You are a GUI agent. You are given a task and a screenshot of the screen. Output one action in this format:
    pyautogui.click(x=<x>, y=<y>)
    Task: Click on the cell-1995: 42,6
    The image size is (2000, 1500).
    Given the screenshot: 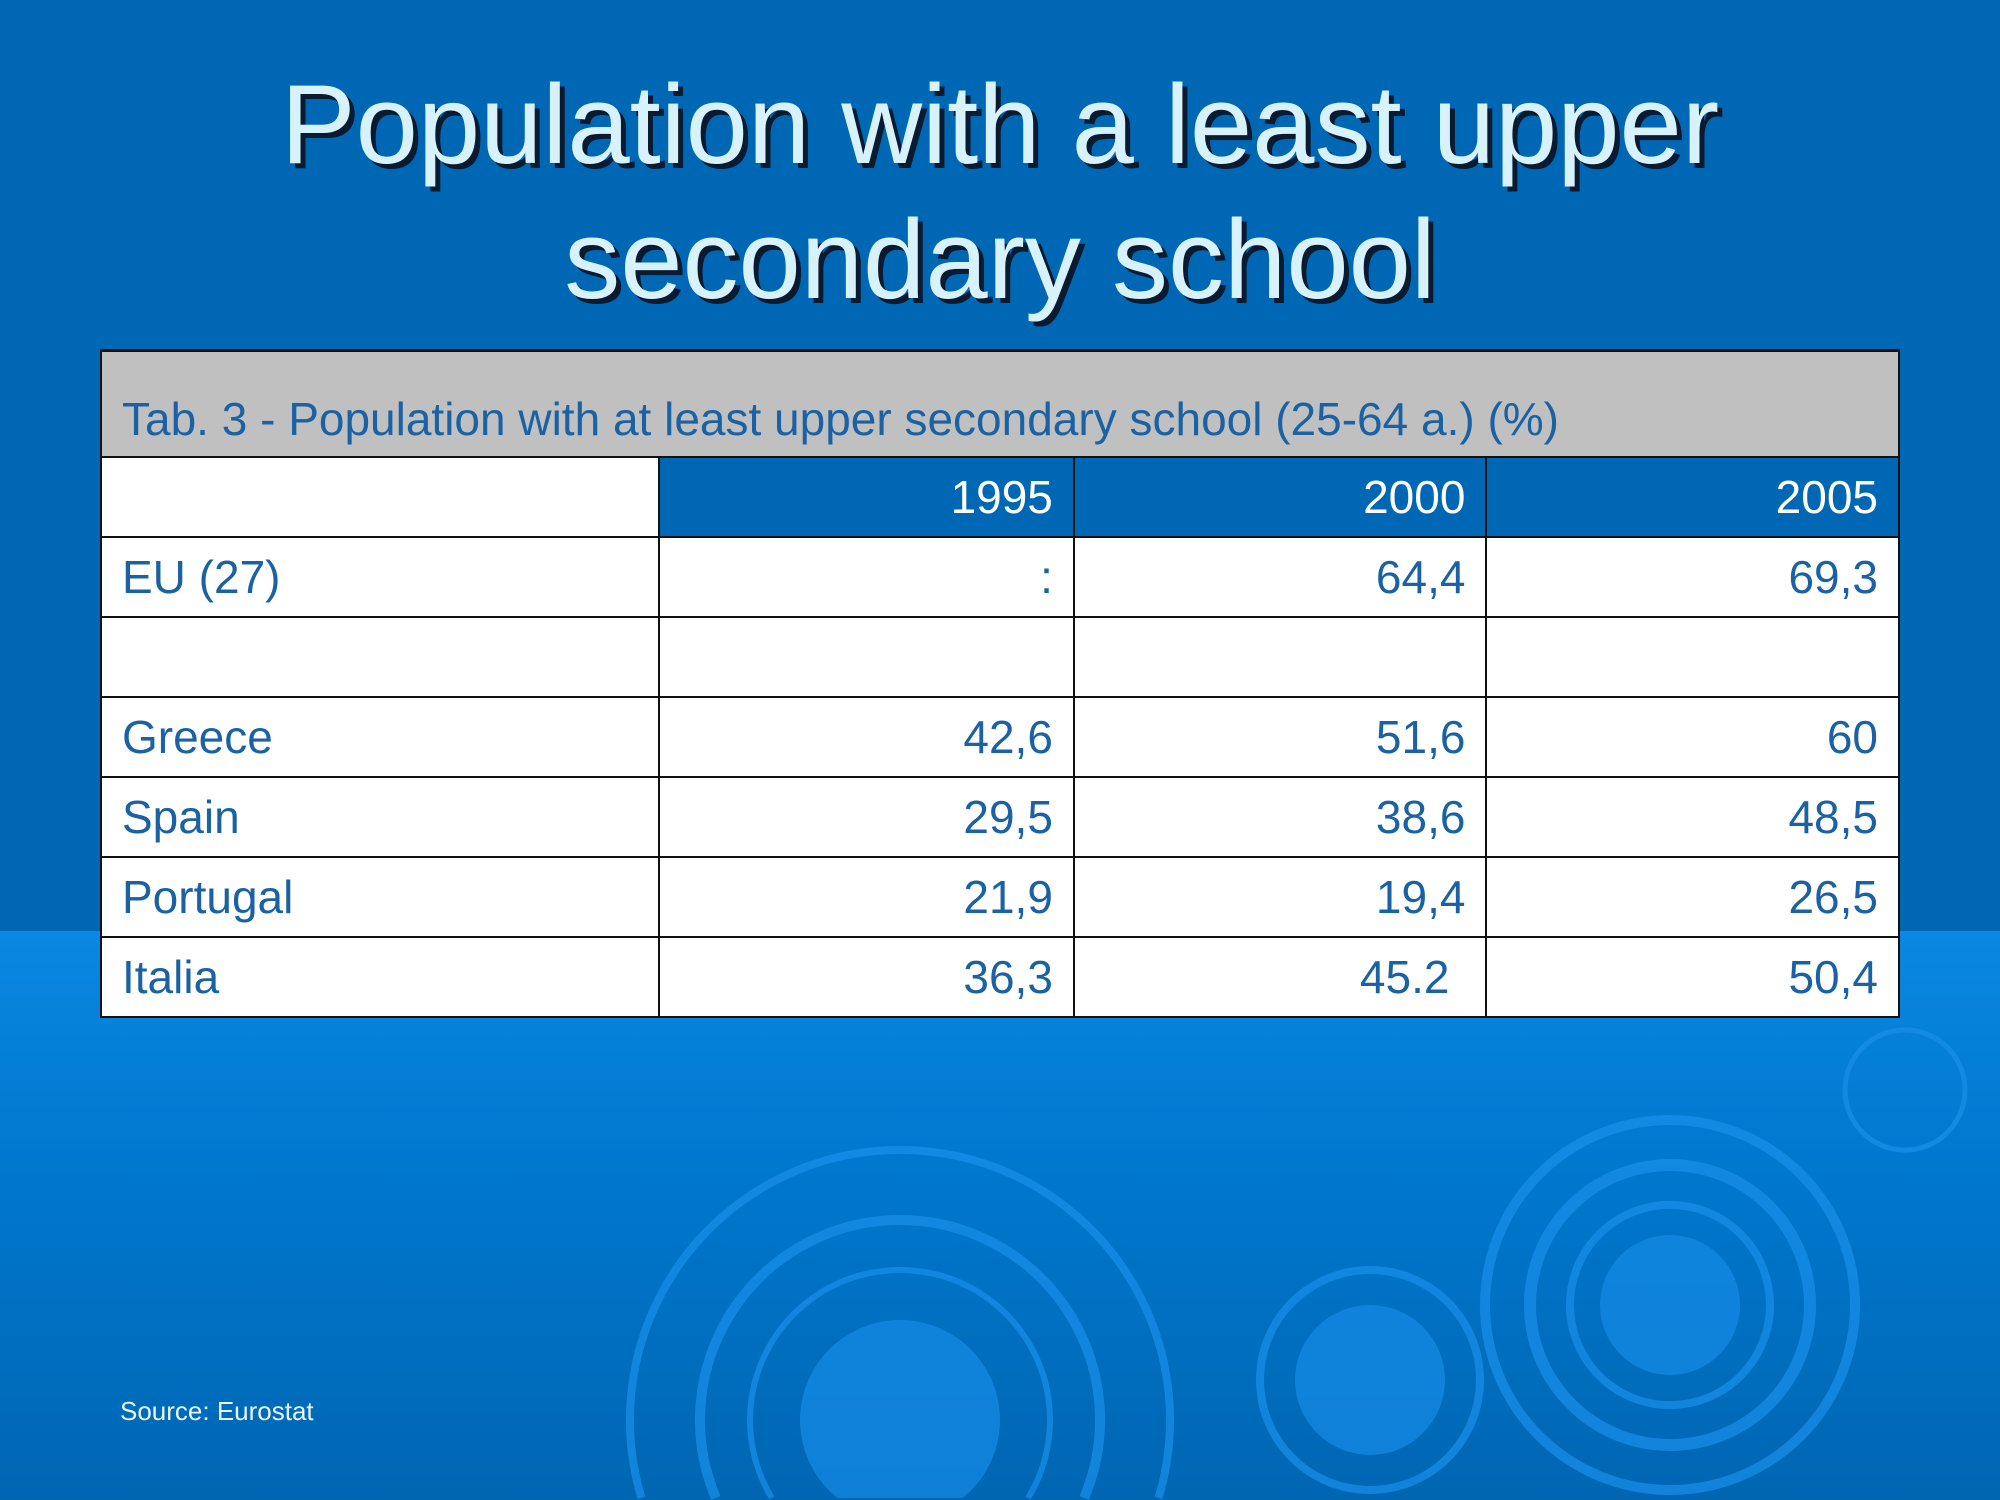 What is the action you would take?
    pyautogui.click(x=866, y=736)
    